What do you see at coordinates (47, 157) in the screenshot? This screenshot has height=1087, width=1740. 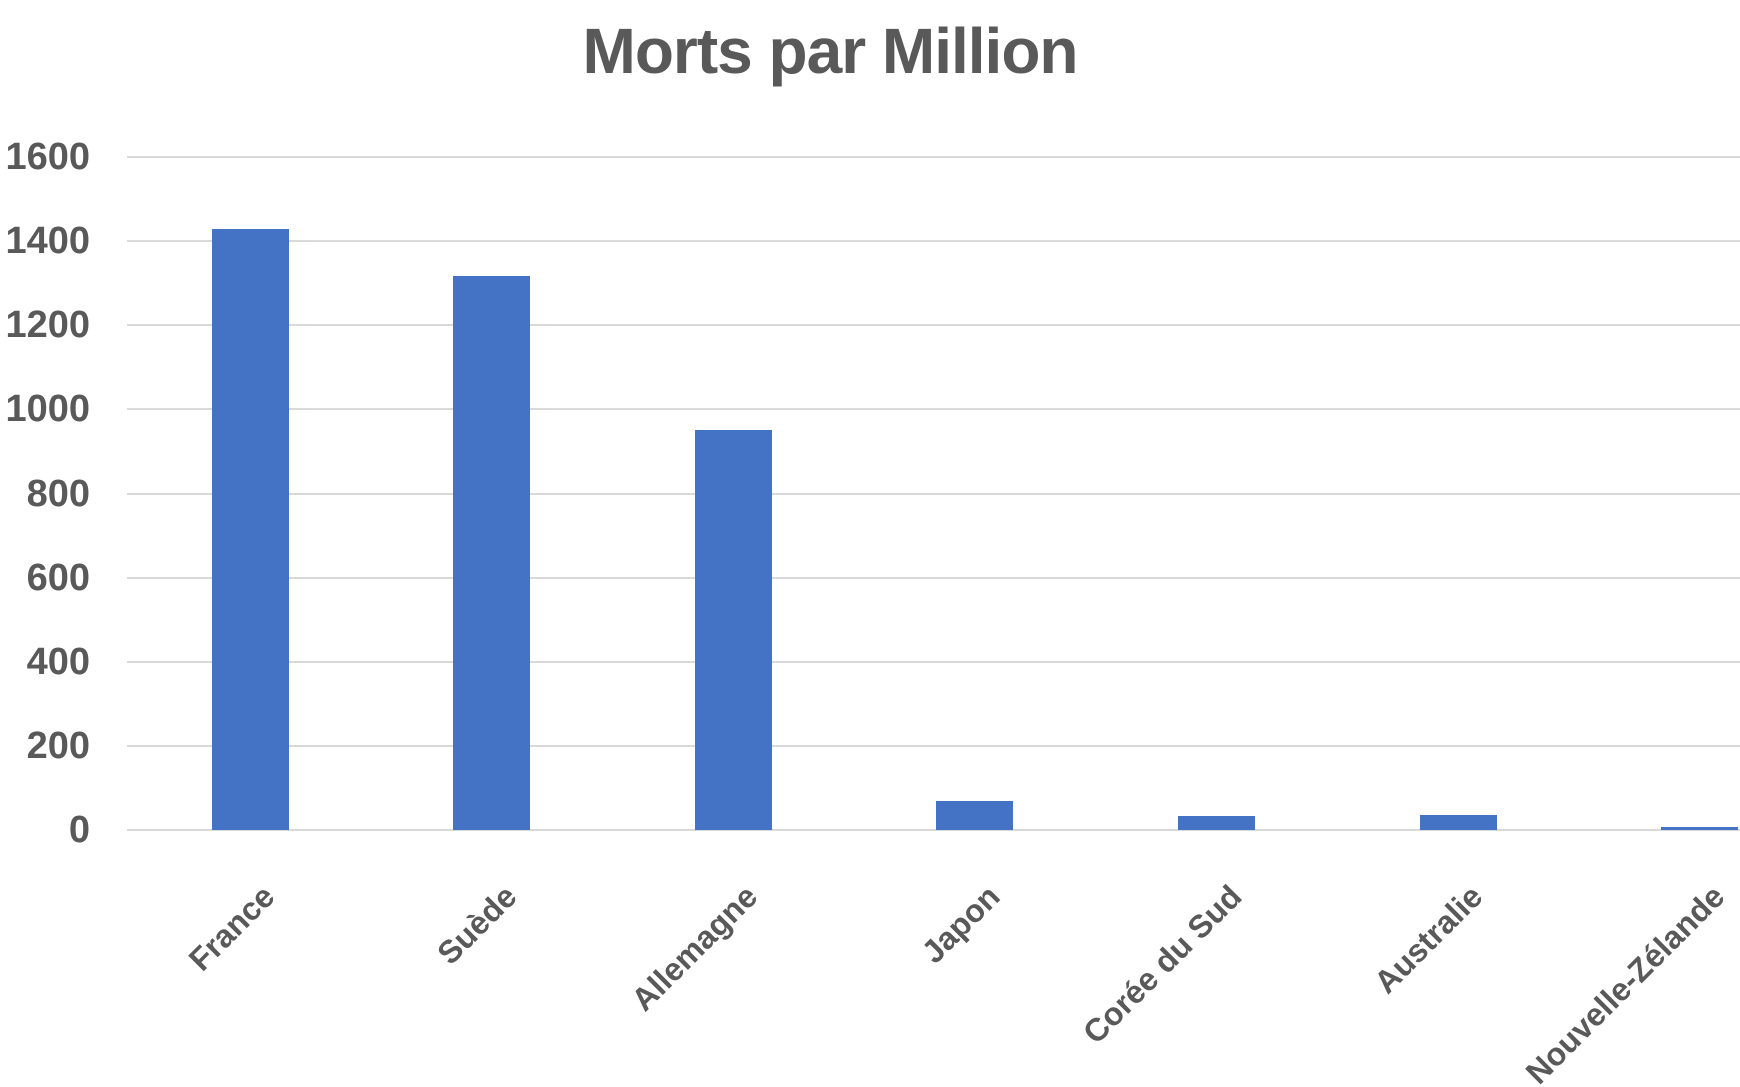 I see `y-axis-tick-label-1600: 1600` at bounding box center [47, 157].